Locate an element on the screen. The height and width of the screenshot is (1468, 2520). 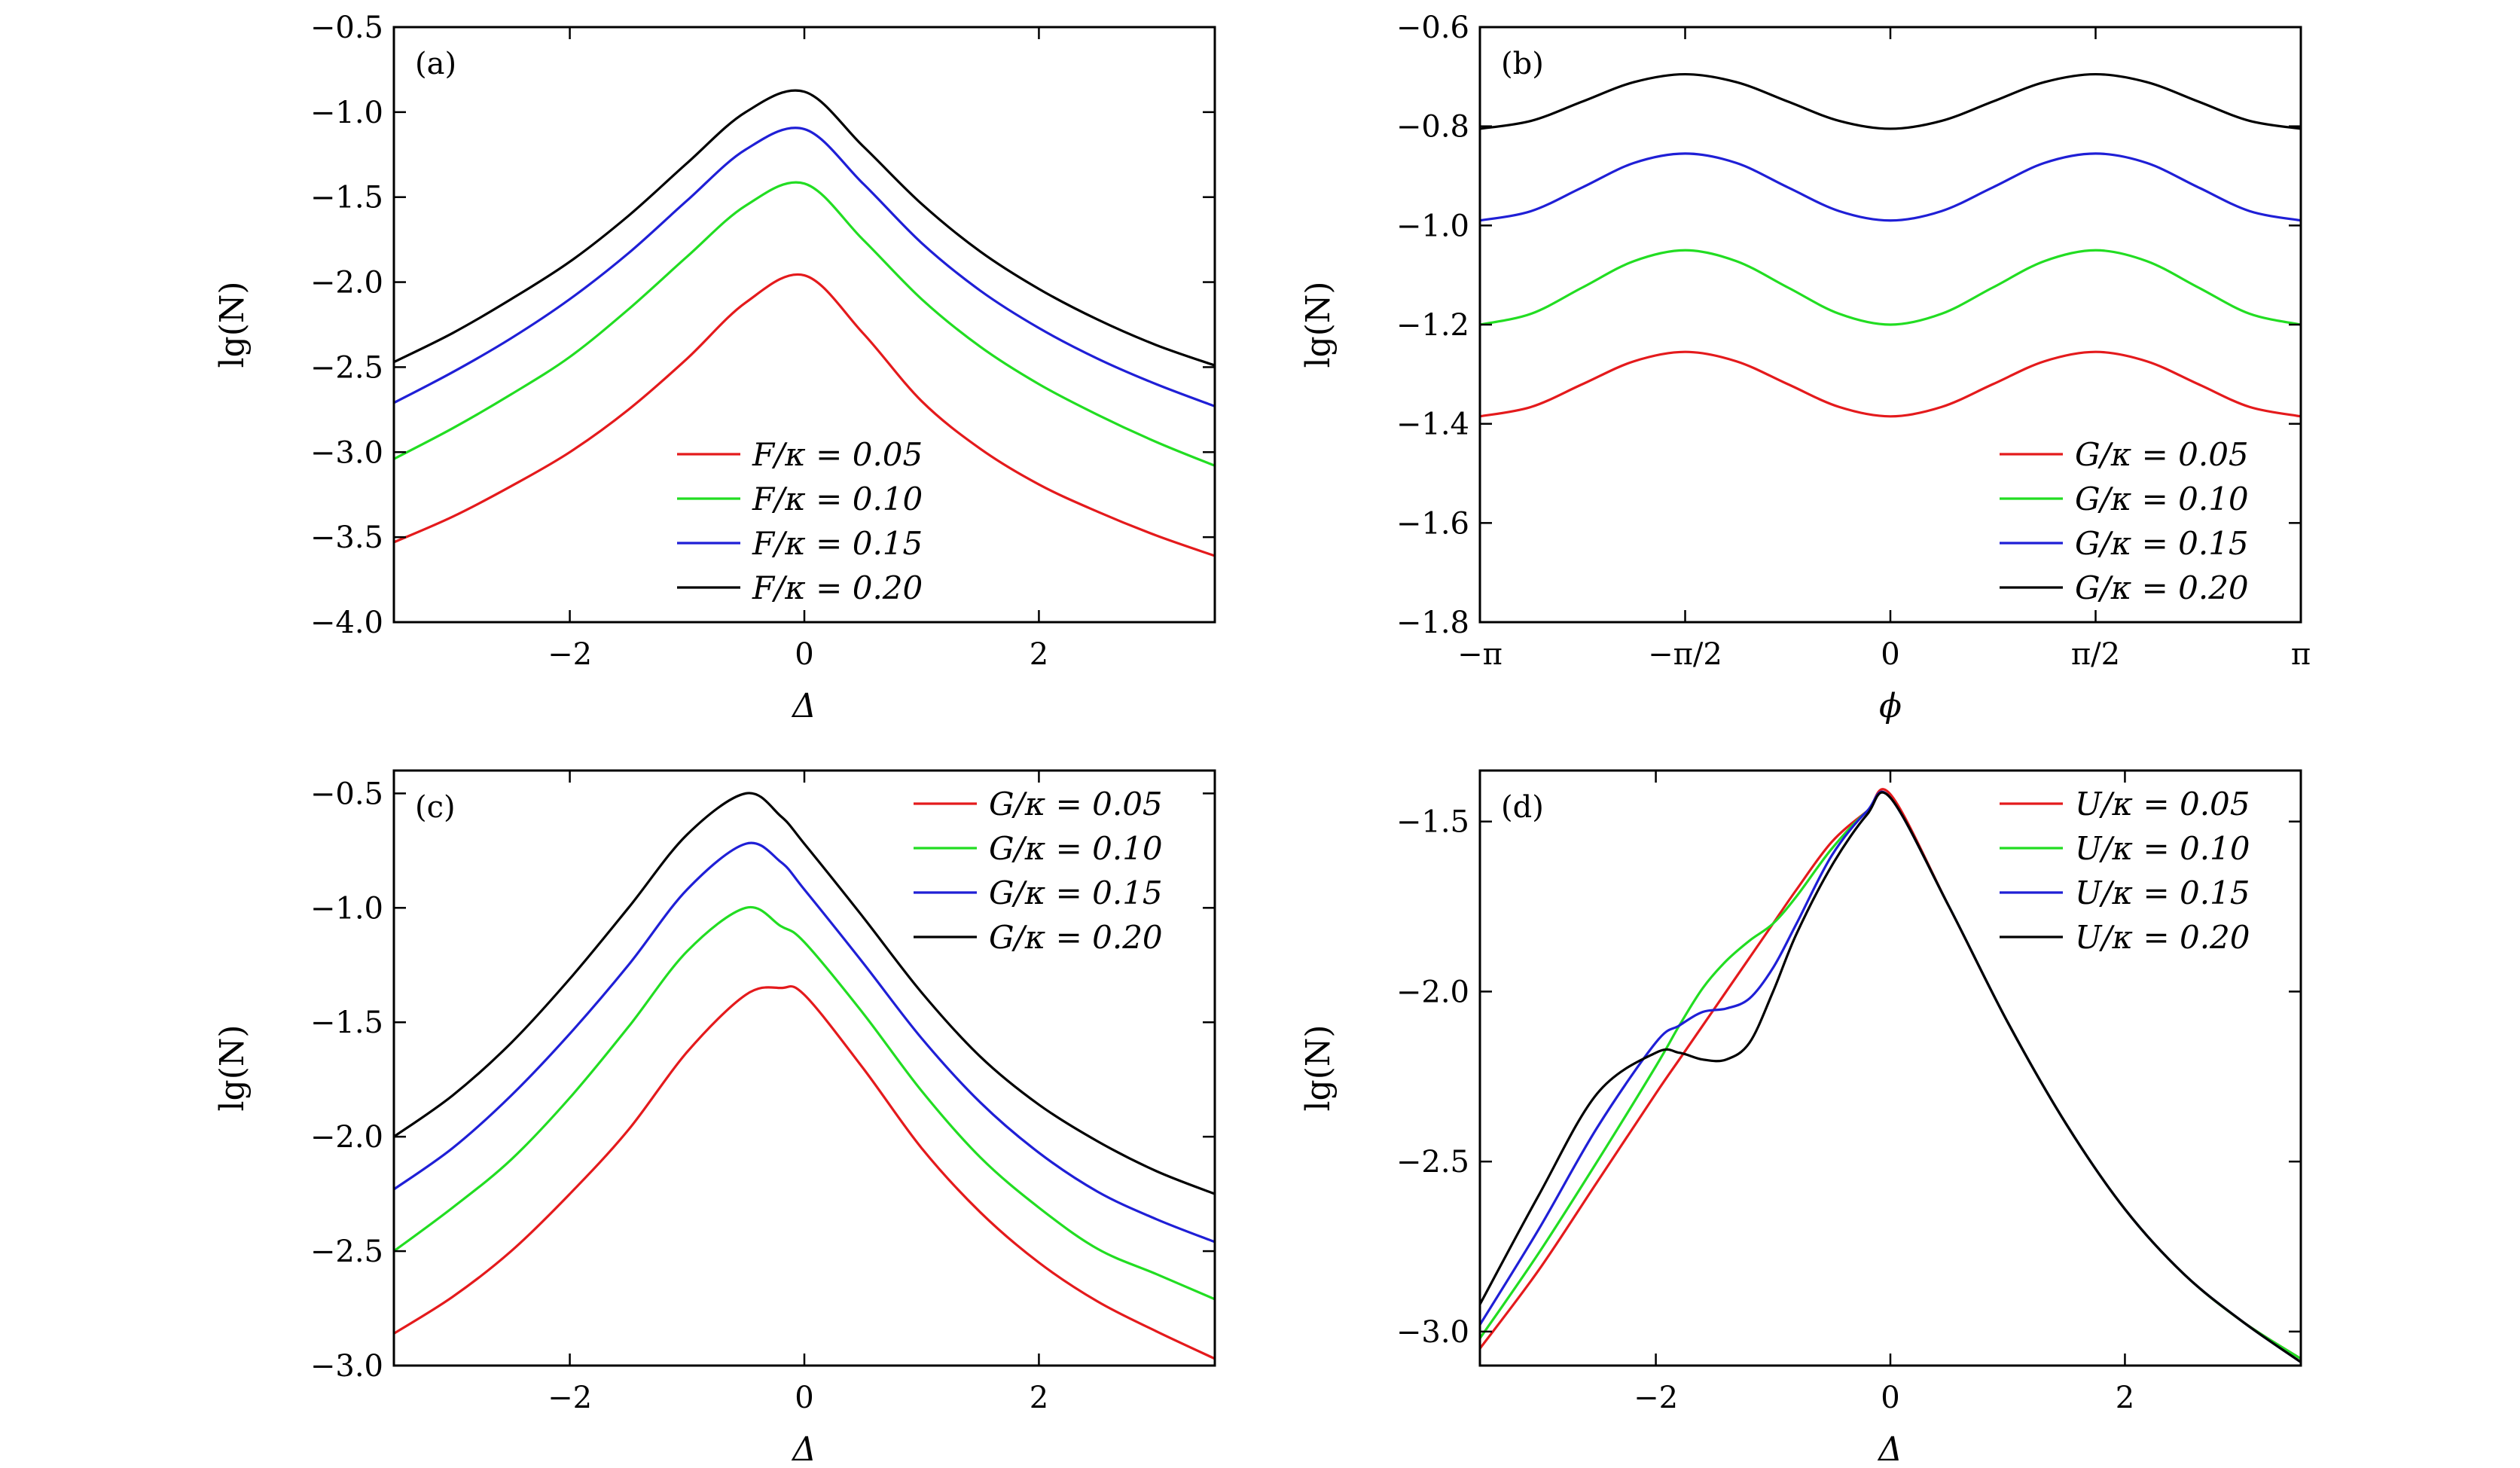
y-tick-label: −1.8 is located at coordinates (1432, 623).